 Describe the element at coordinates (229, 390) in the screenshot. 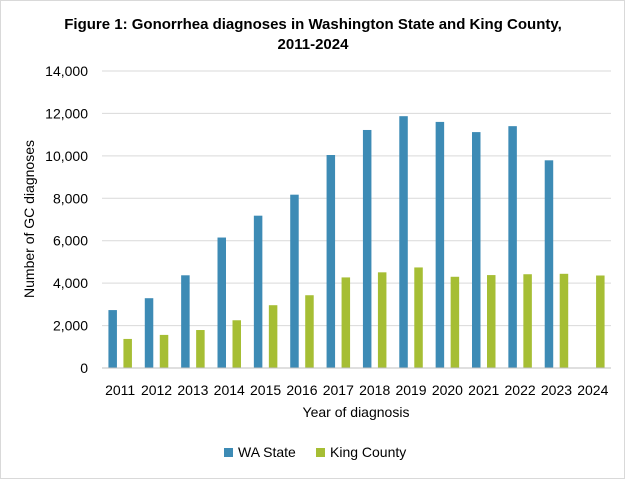

I see `x-tick-label: 2014` at that location.